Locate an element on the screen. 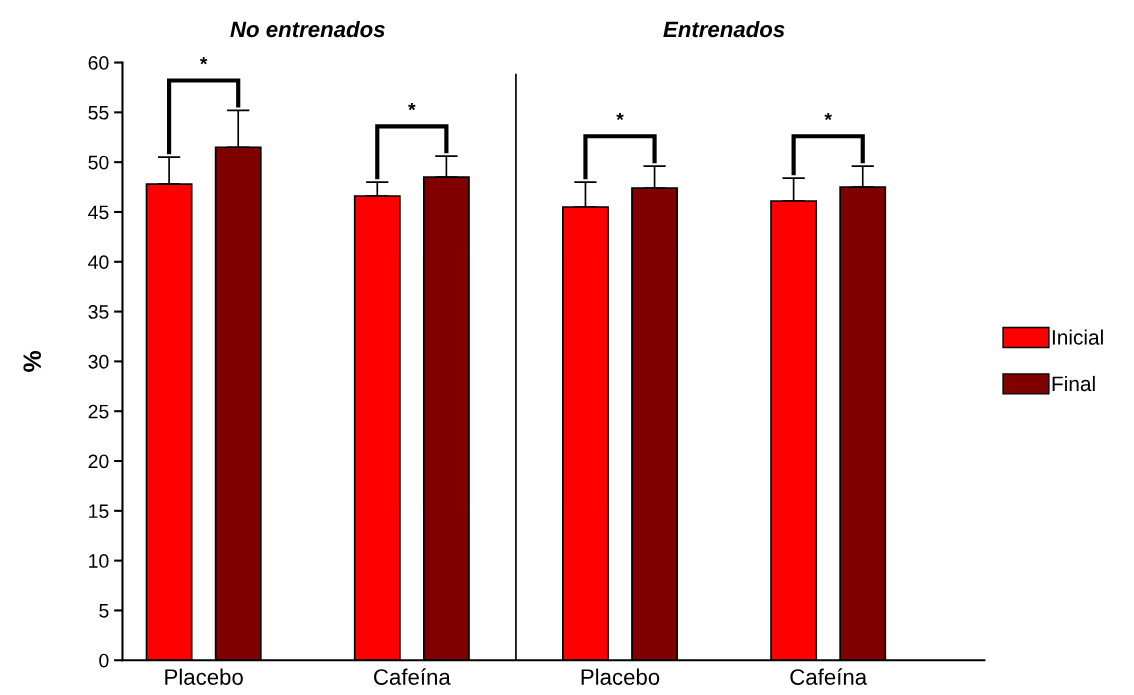  y-tick-label: 15 is located at coordinates (99, 511).